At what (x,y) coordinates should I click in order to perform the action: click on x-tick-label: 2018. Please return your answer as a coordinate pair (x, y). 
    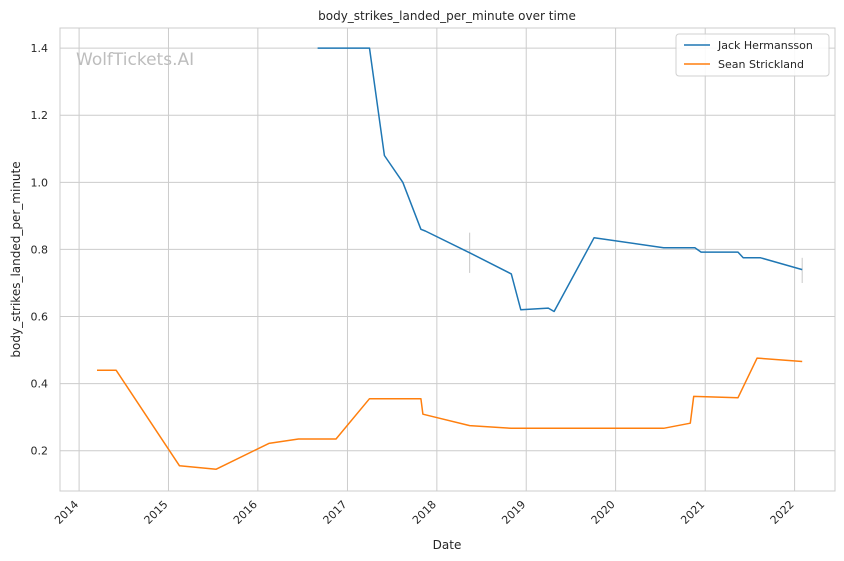
    Looking at the image, I should click on (424, 512).